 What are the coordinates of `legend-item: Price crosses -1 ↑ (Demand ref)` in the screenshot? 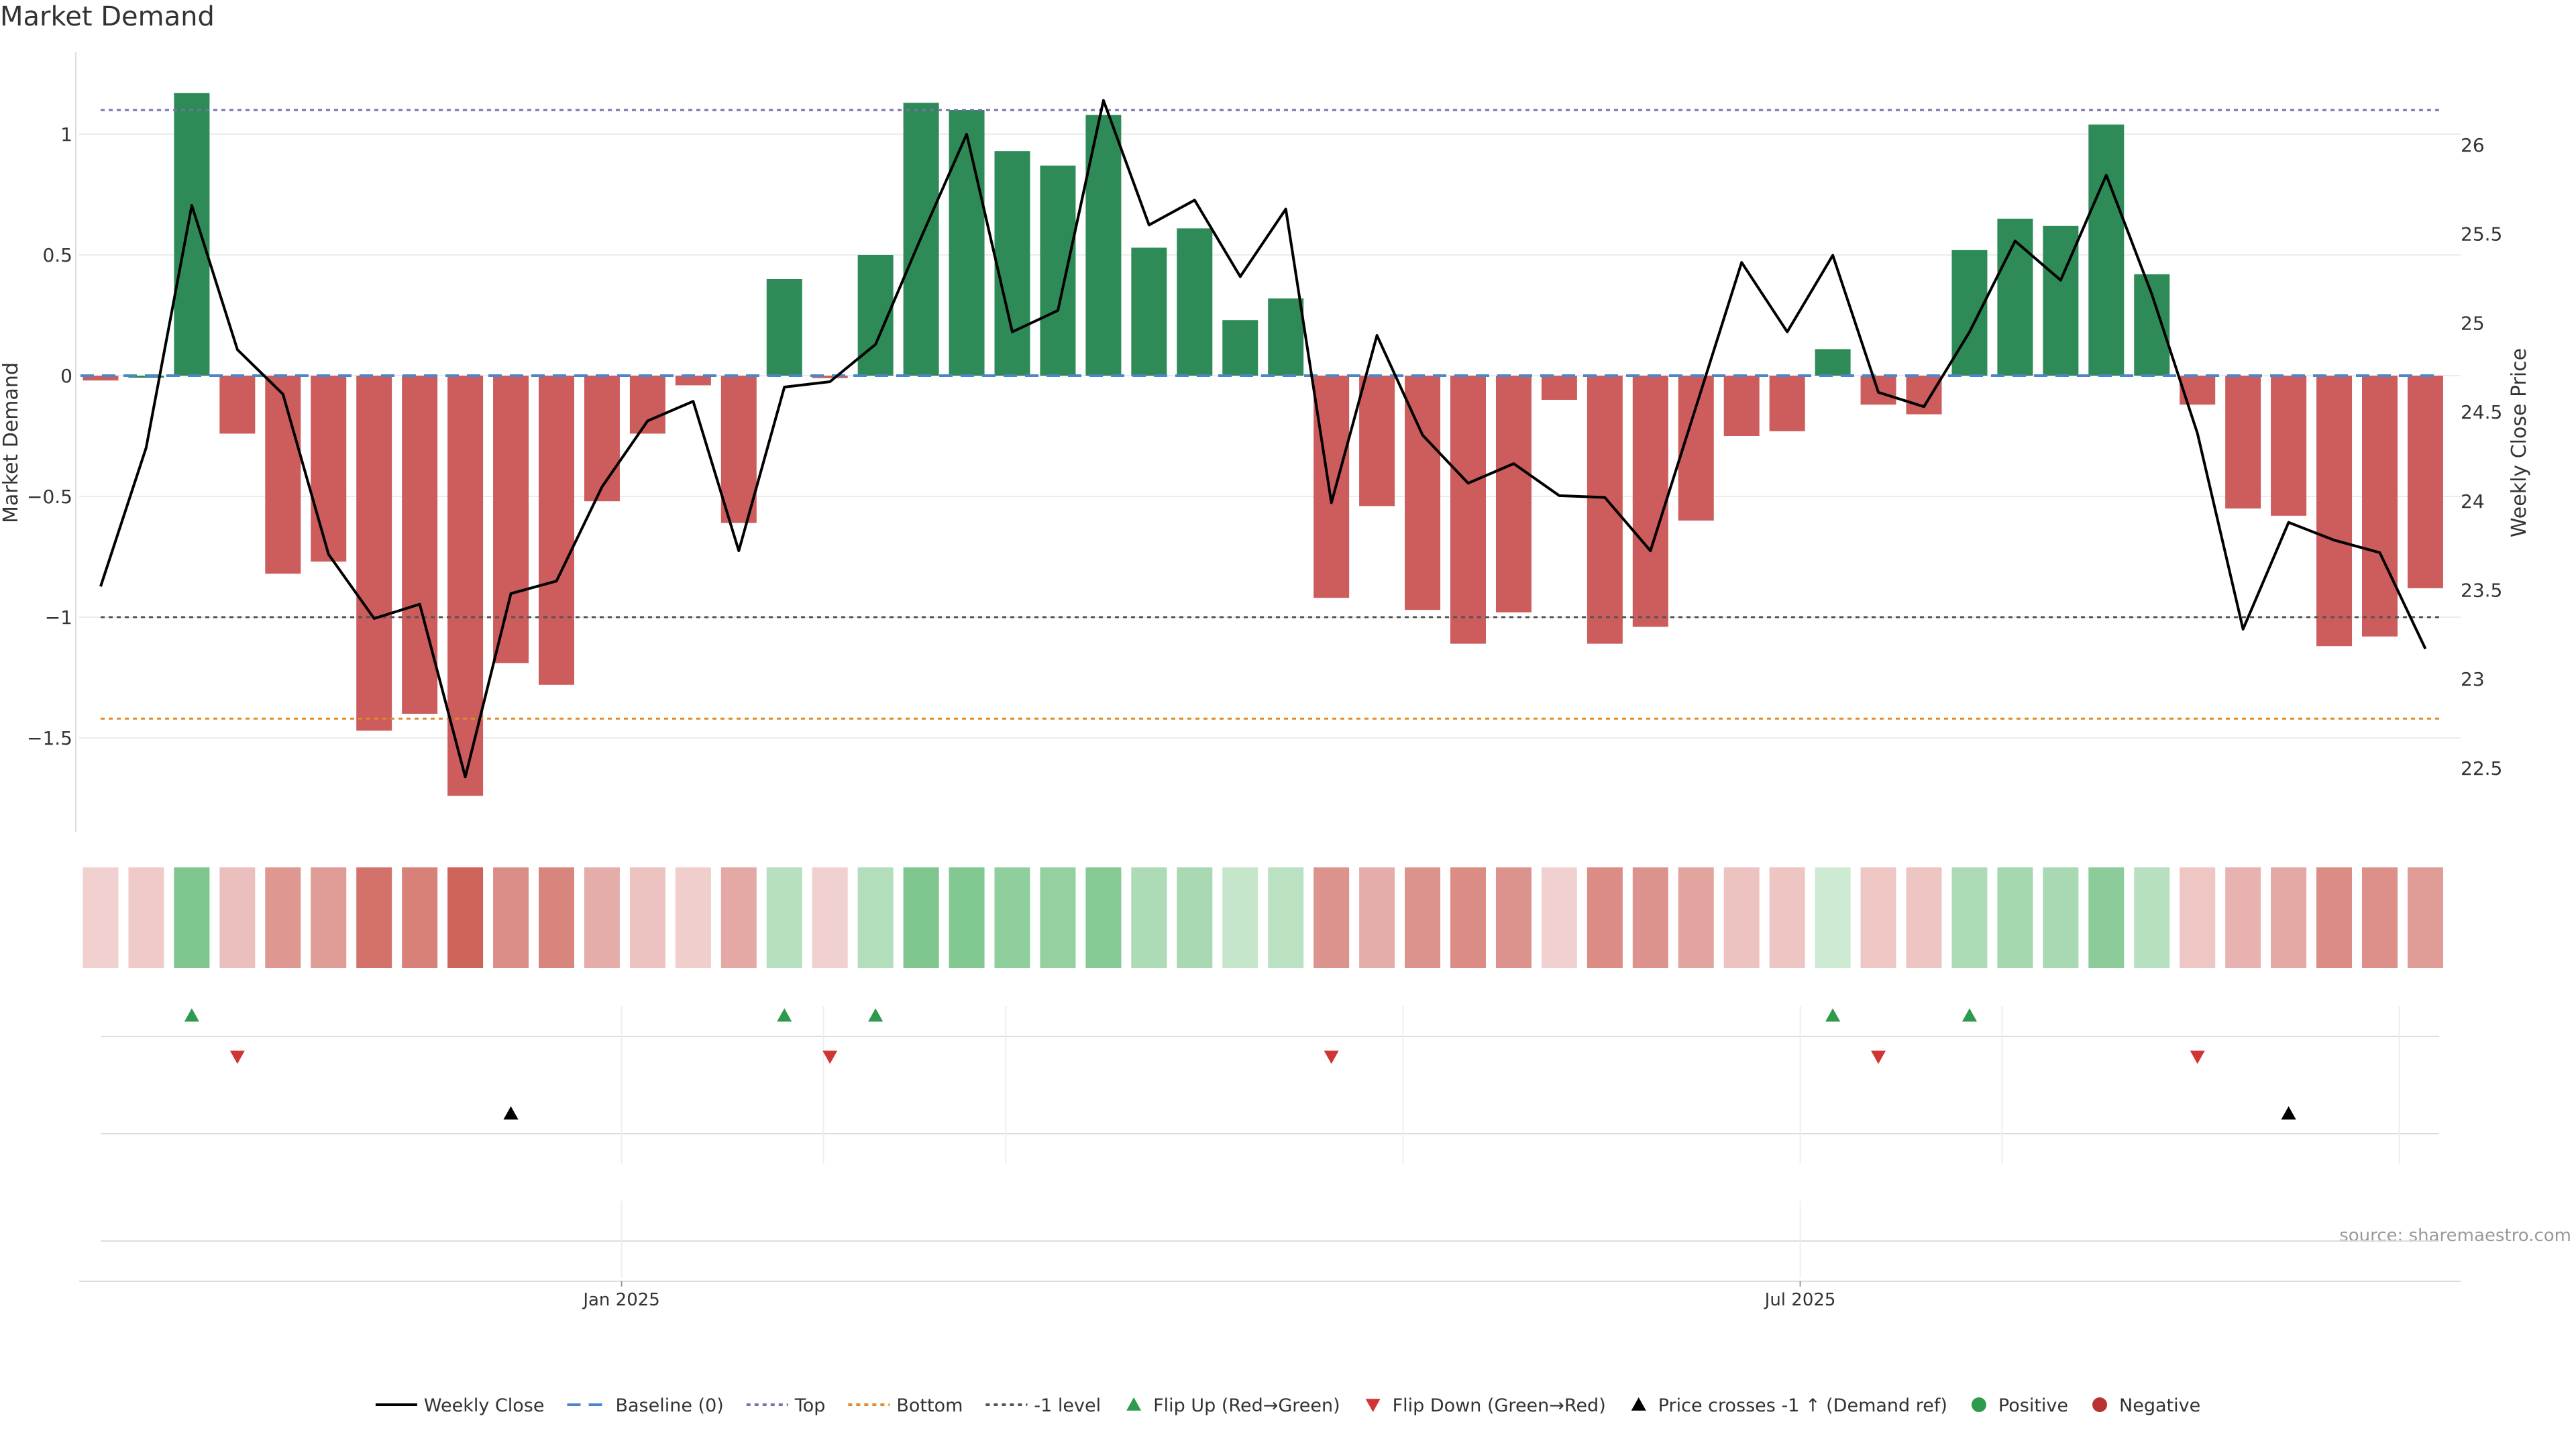 It's located at (1789, 1405).